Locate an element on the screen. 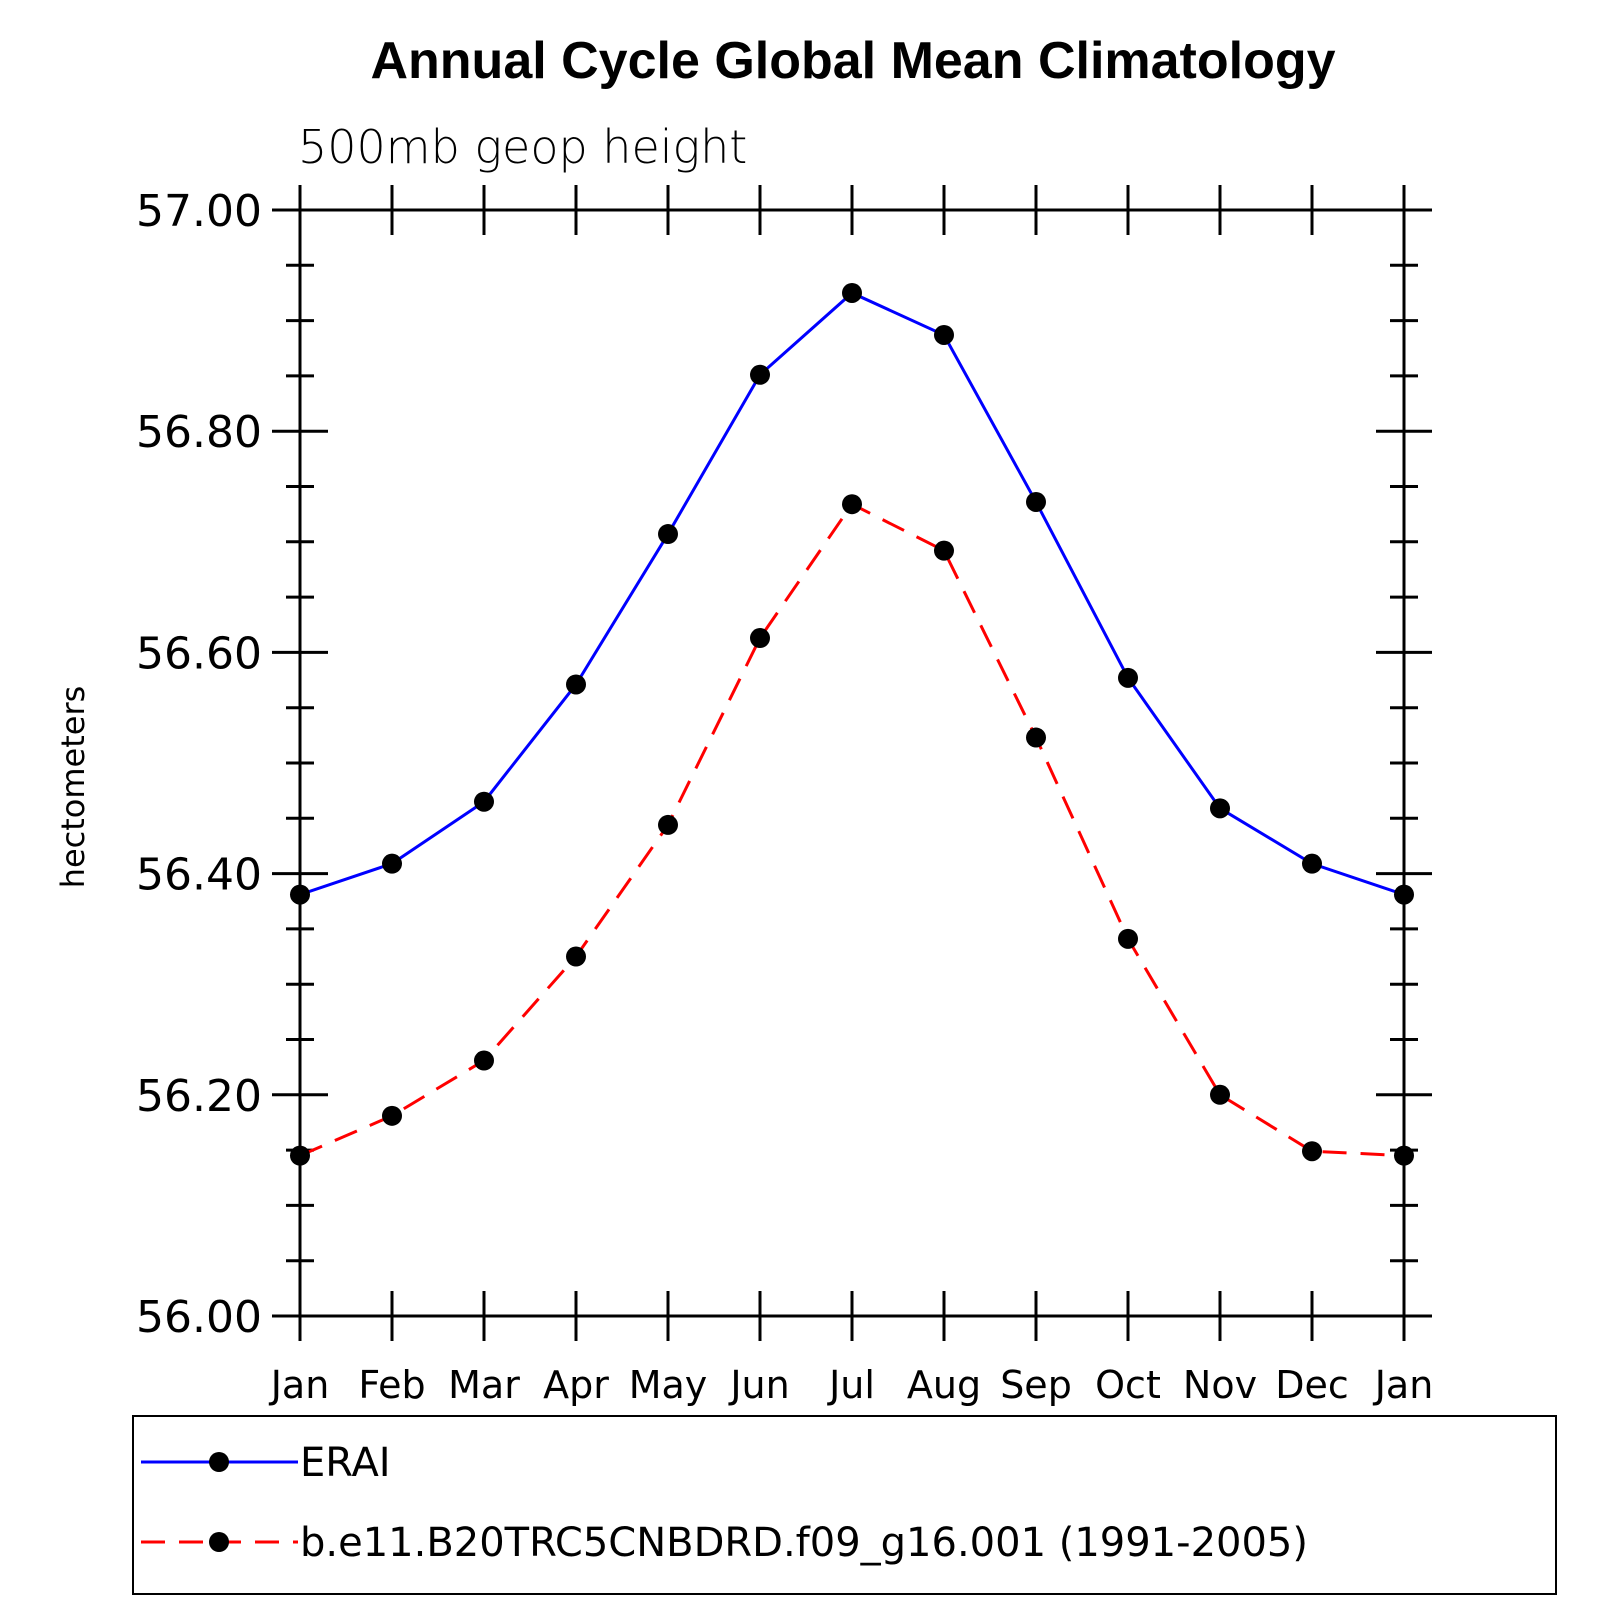 Image resolution: width=1613 pixels, height=1613 pixels. x-tick-label: Apr is located at coordinates (576, 1385).